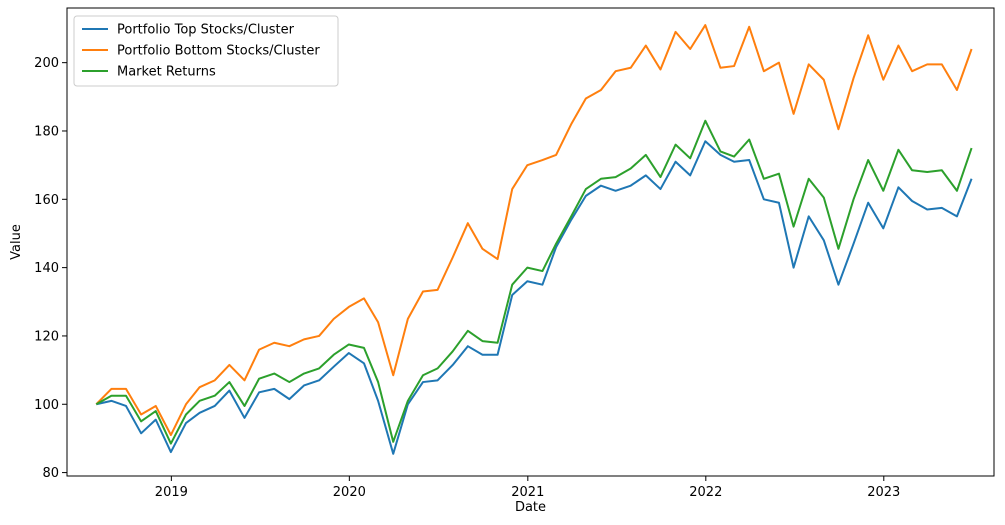  What do you see at coordinates (527, 492) in the screenshot?
I see `x-tick-label: 2021` at bounding box center [527, 492].